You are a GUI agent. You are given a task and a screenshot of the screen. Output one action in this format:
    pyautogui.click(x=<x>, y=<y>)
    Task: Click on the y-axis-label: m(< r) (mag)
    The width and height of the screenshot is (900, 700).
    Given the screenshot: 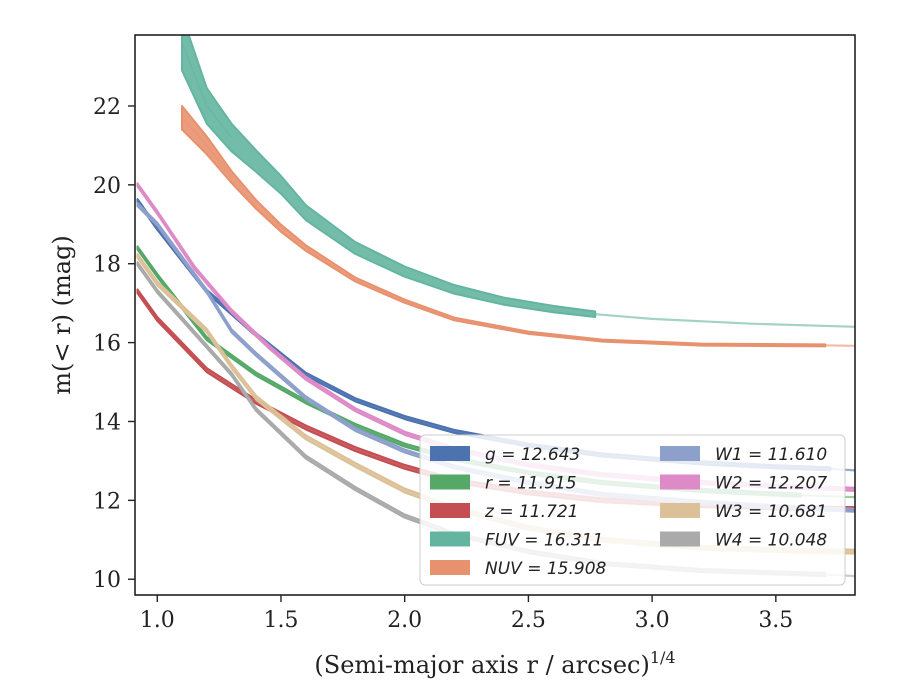 What is the action you would take?
    pyautogui.click(x=62, y=314)
    